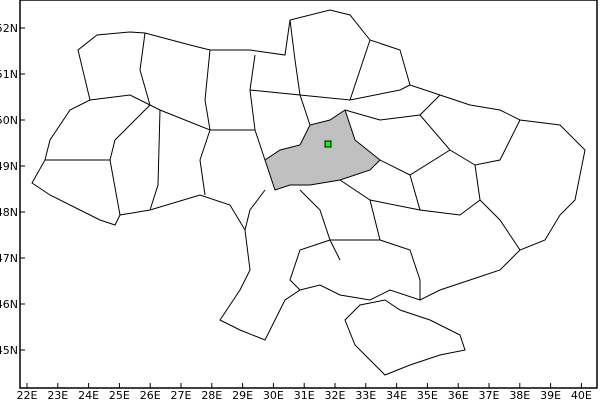  I want to click on lat-tick-label: 45N, so click(9, 350).